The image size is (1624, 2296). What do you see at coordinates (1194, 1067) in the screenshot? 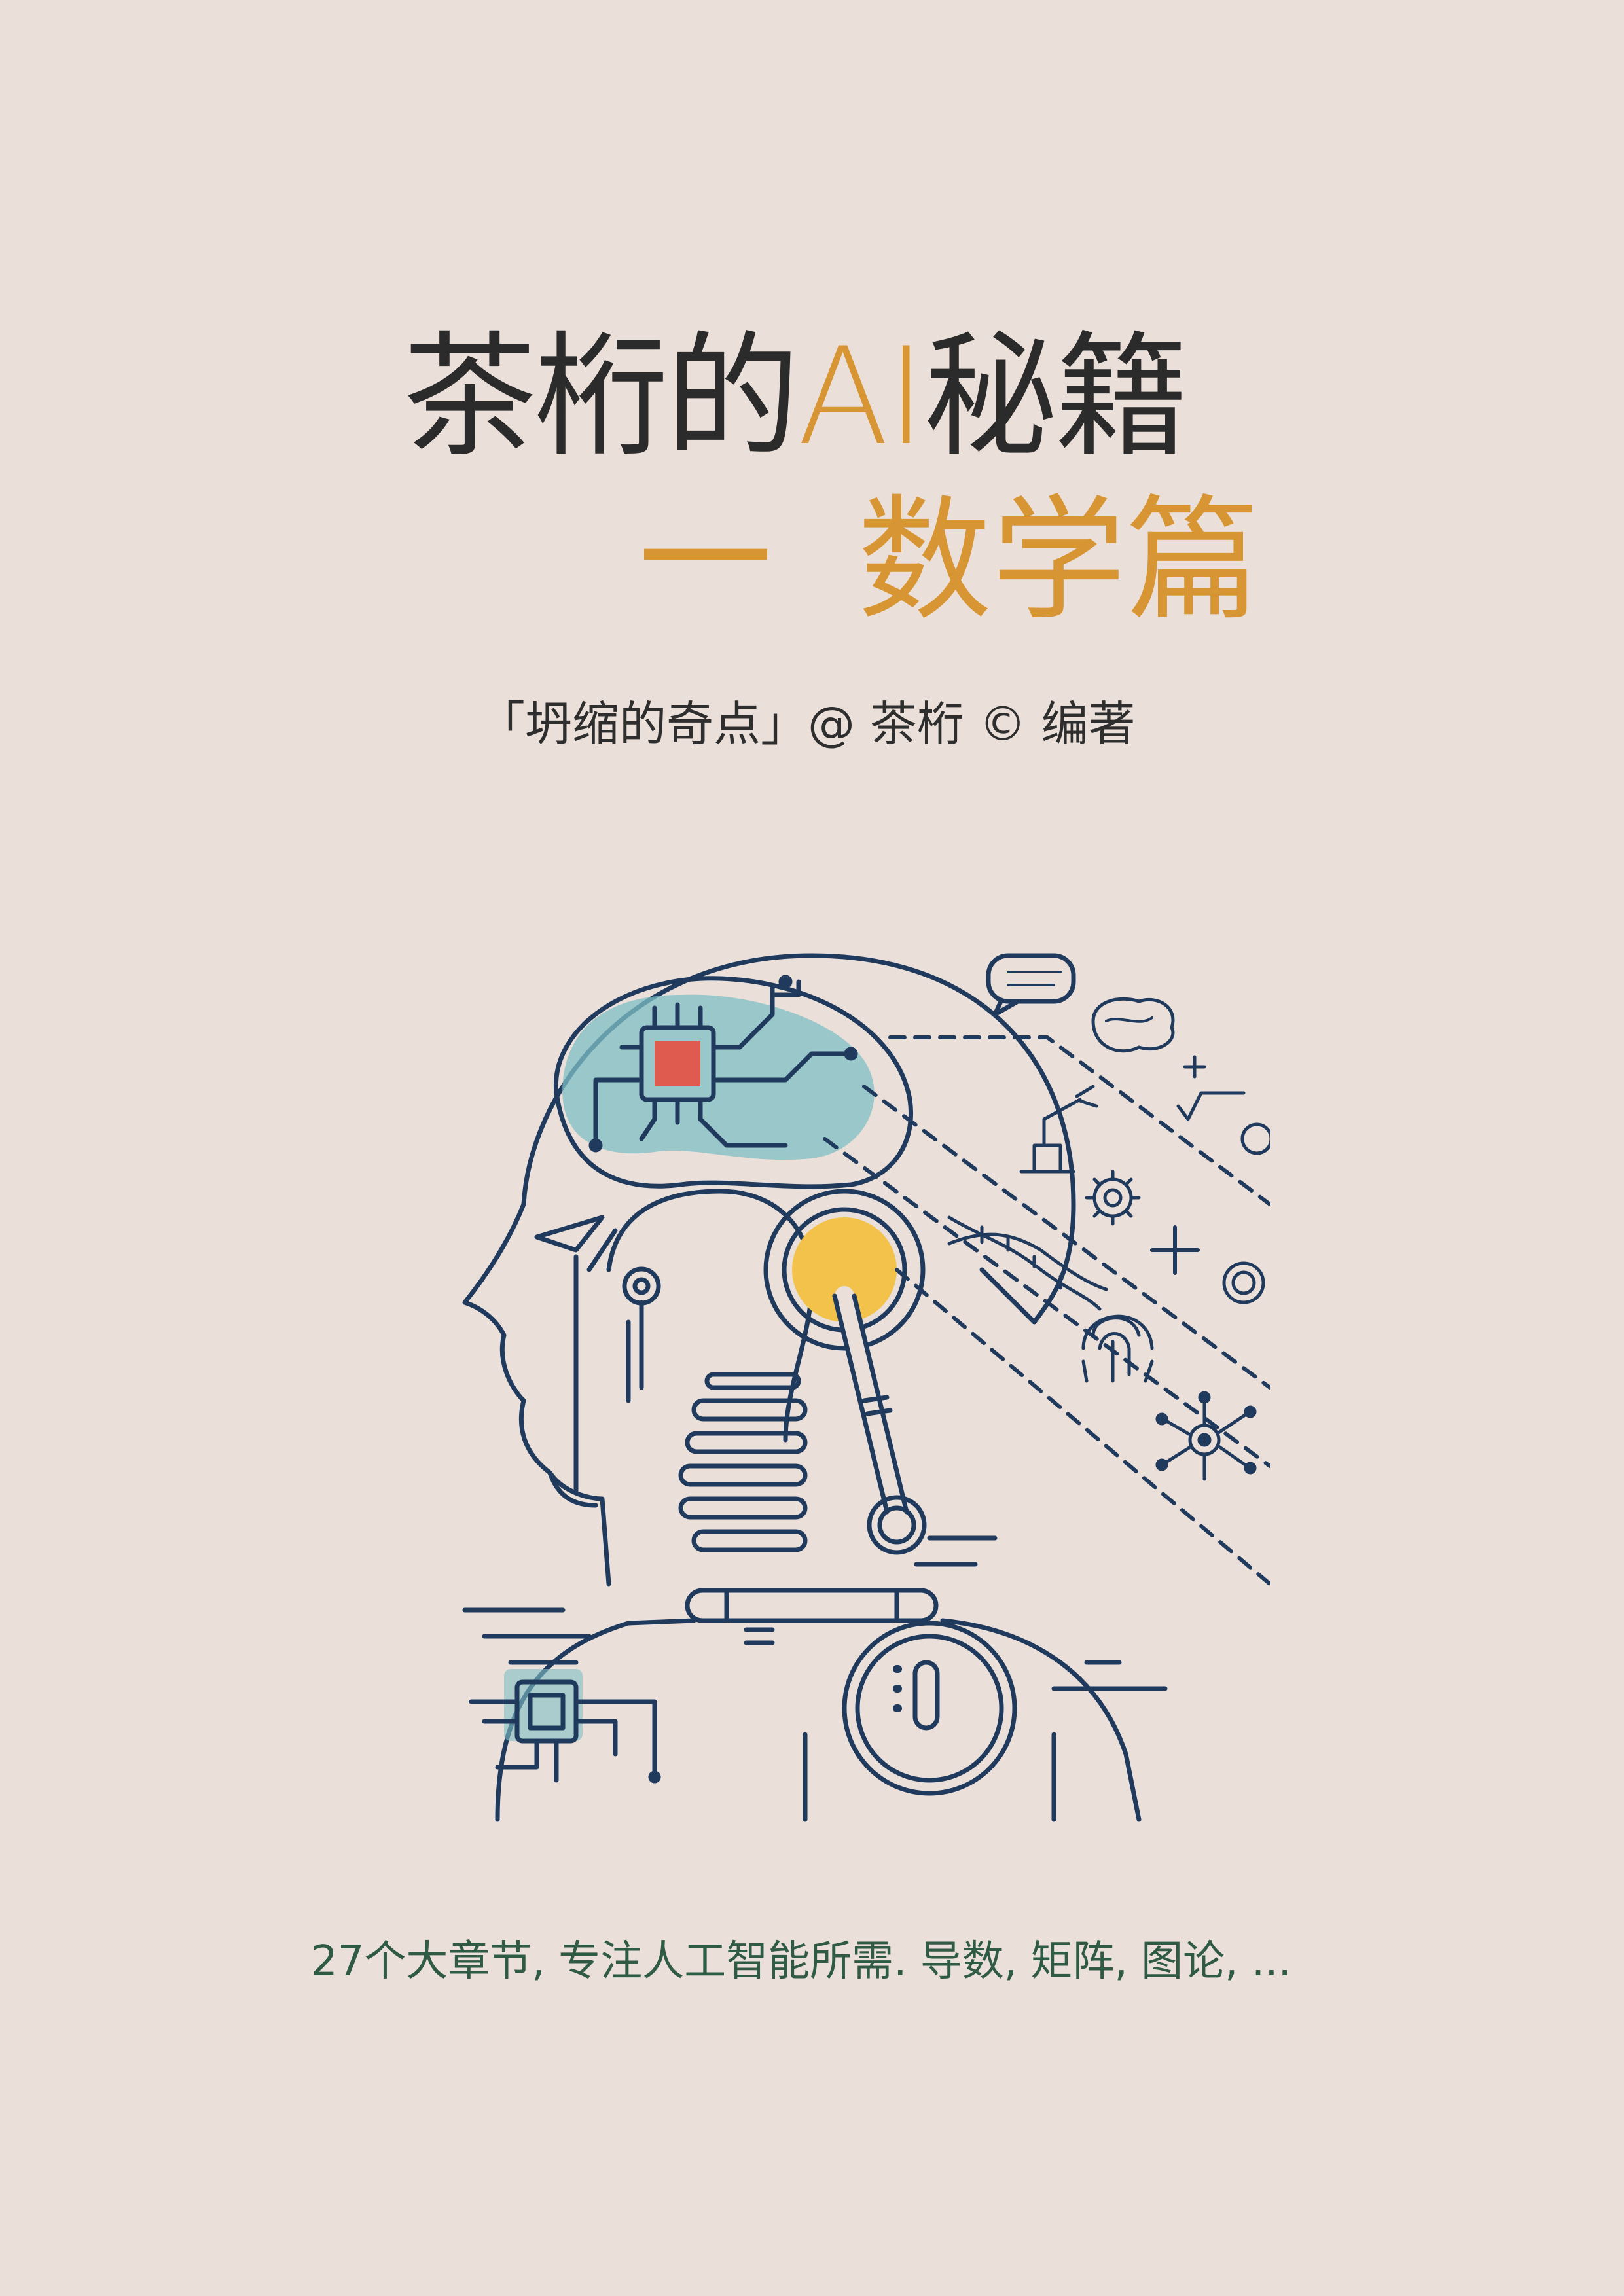
I see `plus-icon` at bounding box center [1194, 1067].